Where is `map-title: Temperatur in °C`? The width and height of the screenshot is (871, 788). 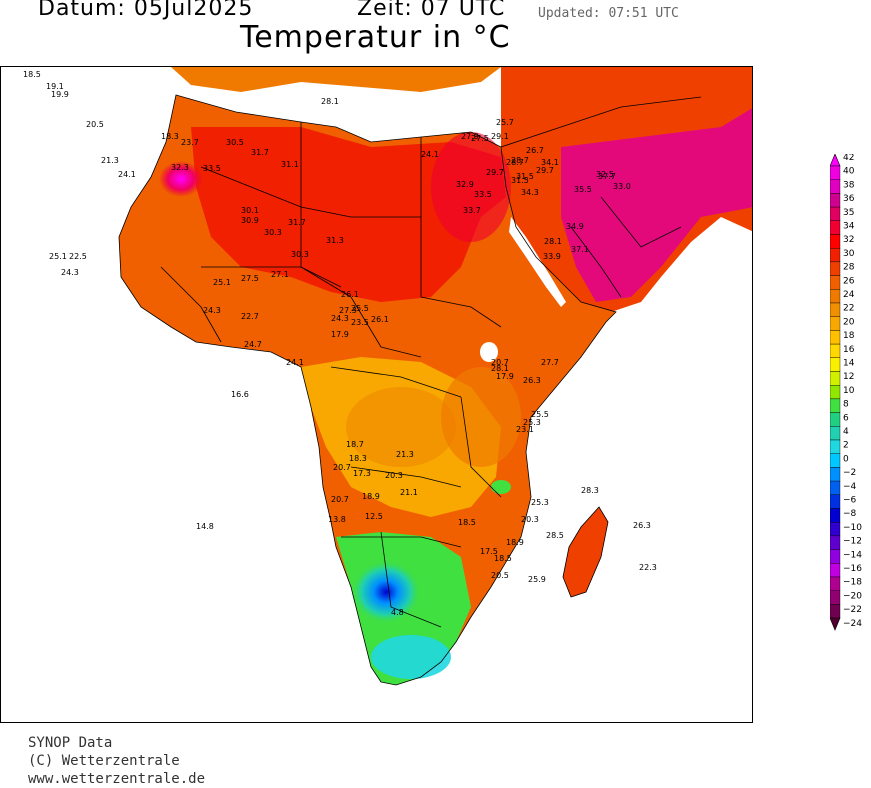 map-title: Temperatur in °C is located at coordinates (375, 37).